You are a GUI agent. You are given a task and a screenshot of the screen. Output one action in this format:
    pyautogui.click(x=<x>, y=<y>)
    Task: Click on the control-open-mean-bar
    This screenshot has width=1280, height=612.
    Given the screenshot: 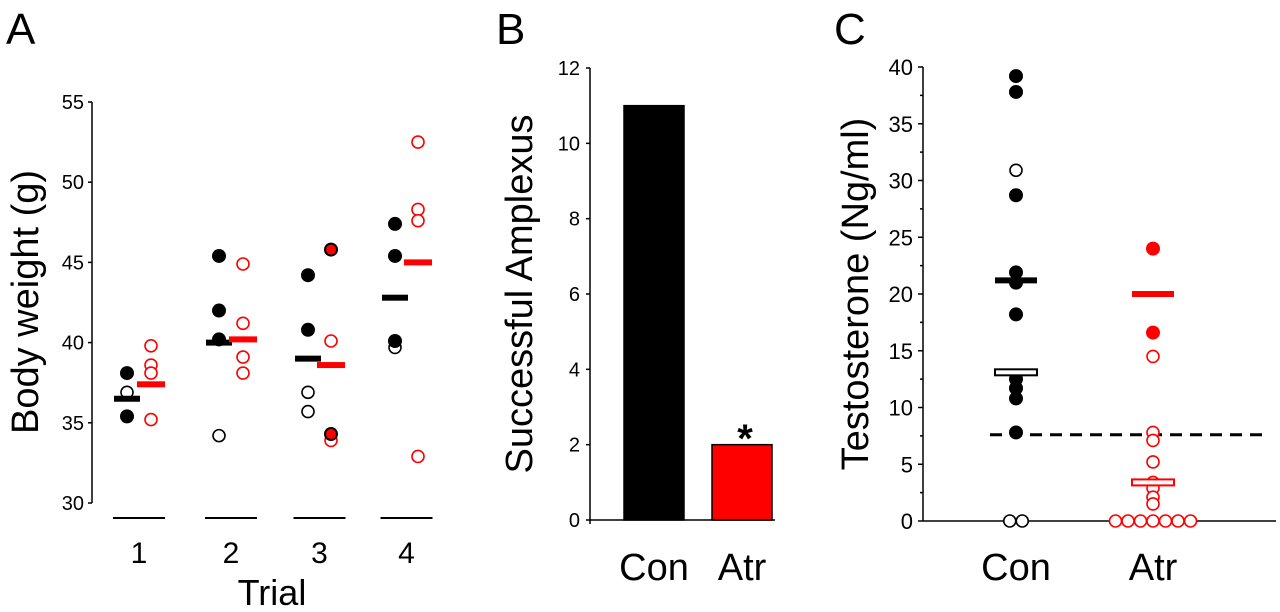 What is the action you would take?
    pyautogui.click(x=1016, y=372)
    